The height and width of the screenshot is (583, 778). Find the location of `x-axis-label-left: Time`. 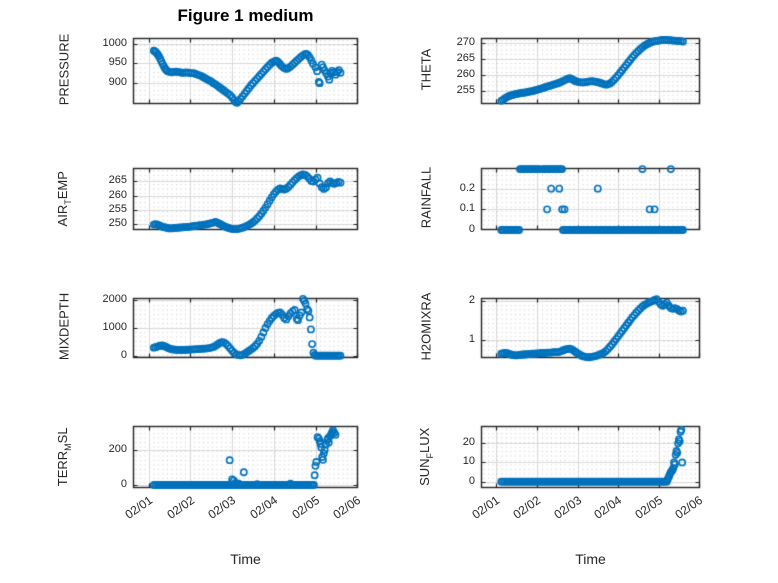

x-axis-label-left: Time is located at coordinates (245, 559).